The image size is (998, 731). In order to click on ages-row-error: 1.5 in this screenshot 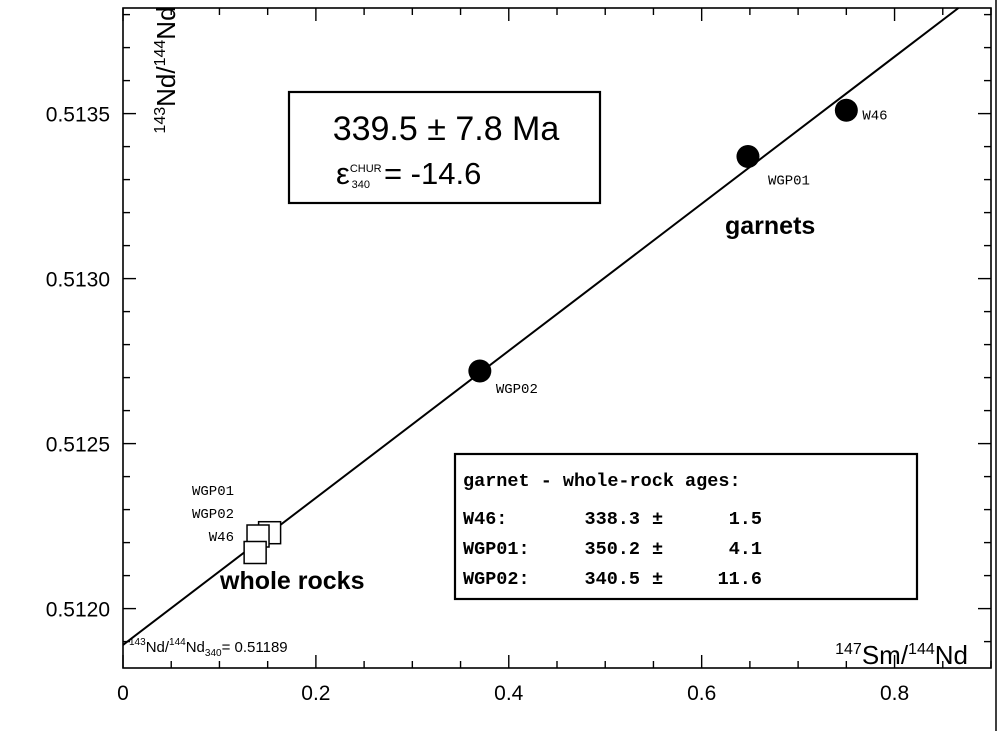, I will do `click(745, 519)`.